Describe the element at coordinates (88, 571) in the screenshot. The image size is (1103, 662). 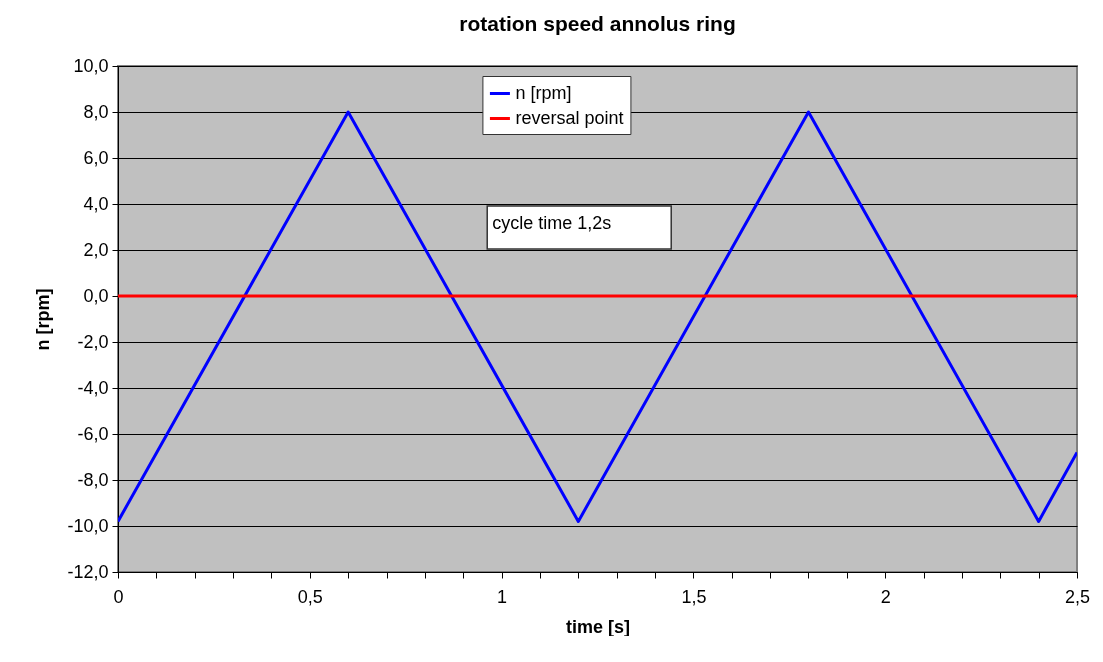
I see `y-tick-label: -12,0` at that location.